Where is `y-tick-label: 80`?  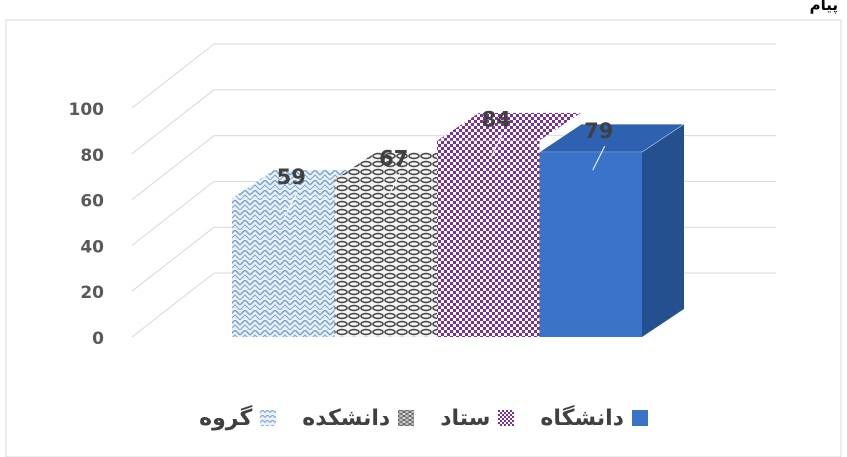 y-tick-label: 80 is located at coordinates (92, 156).